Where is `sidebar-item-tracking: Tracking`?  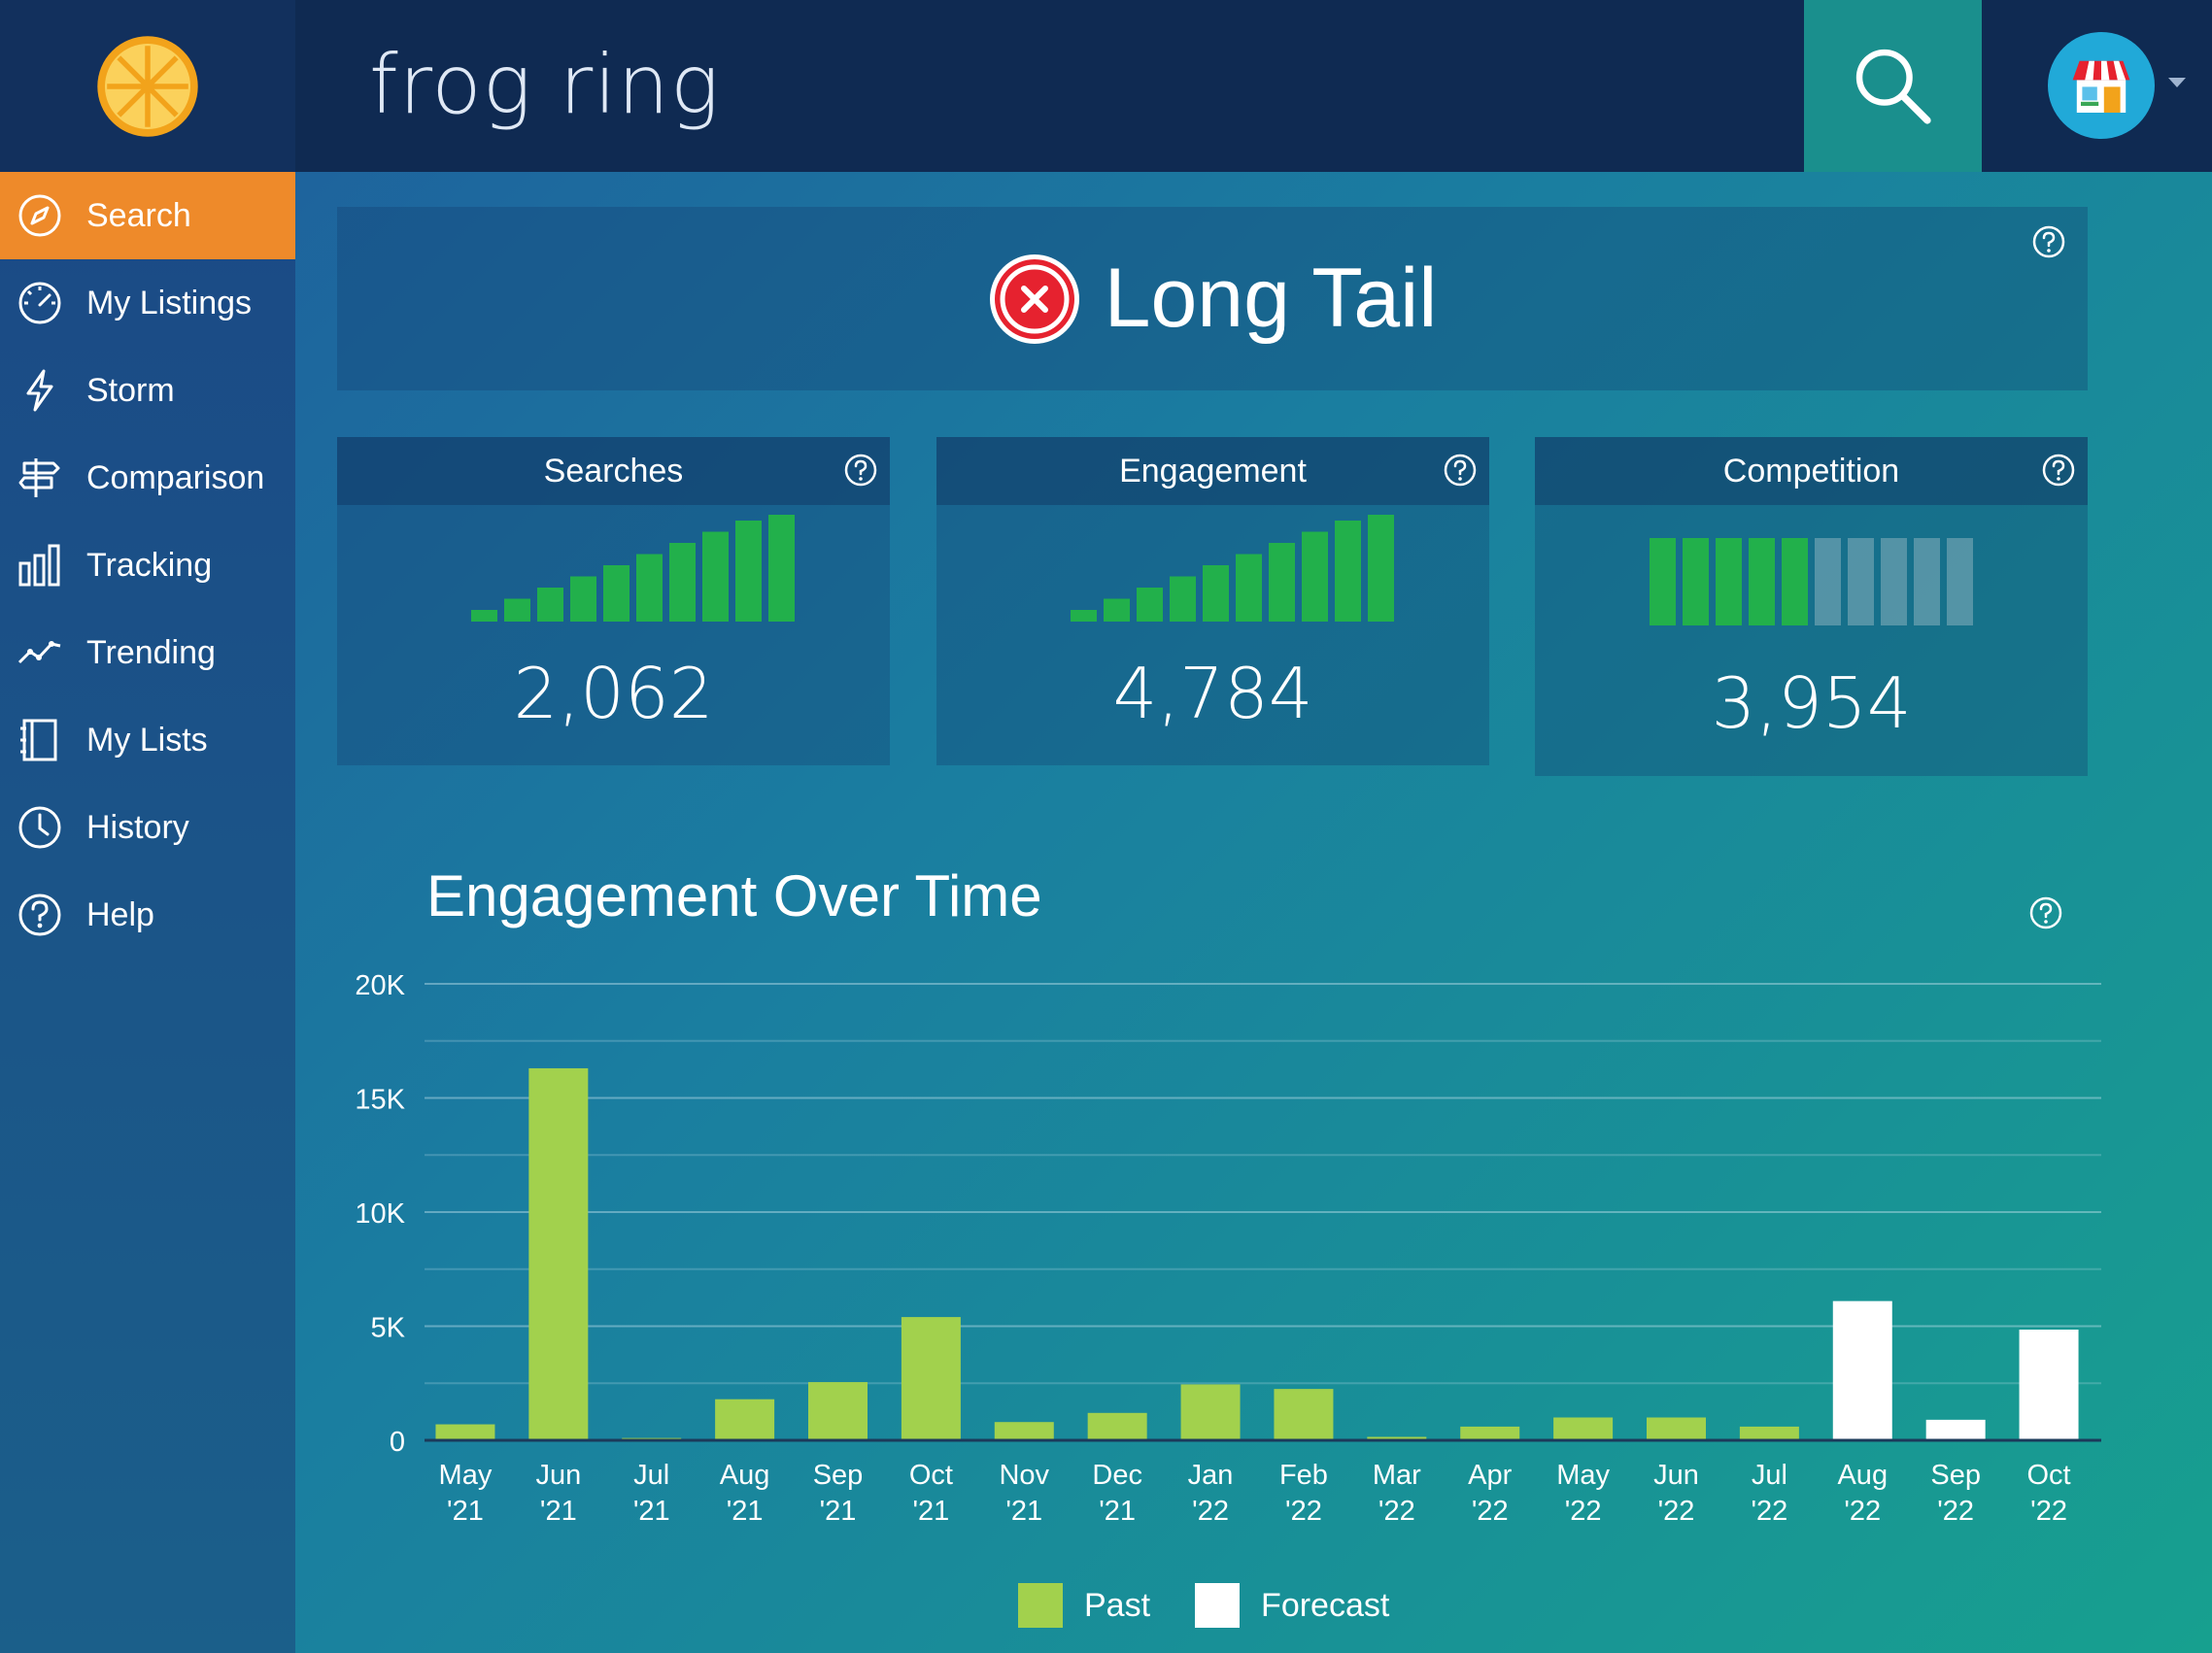 sidebar-item-tracking: Tracking is located at coordinates (148, 565).